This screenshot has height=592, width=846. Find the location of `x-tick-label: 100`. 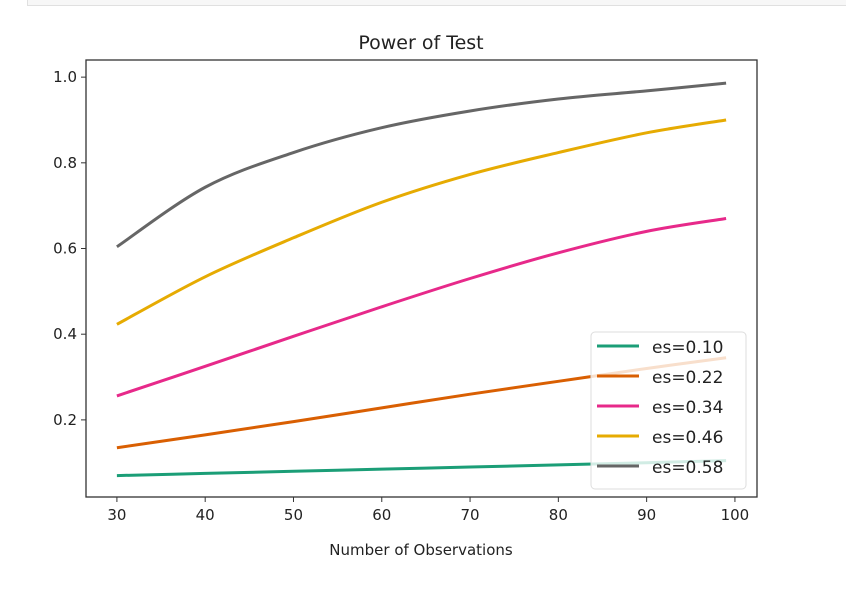

x-tick-label: 100 is located at coordinates (735, 515).